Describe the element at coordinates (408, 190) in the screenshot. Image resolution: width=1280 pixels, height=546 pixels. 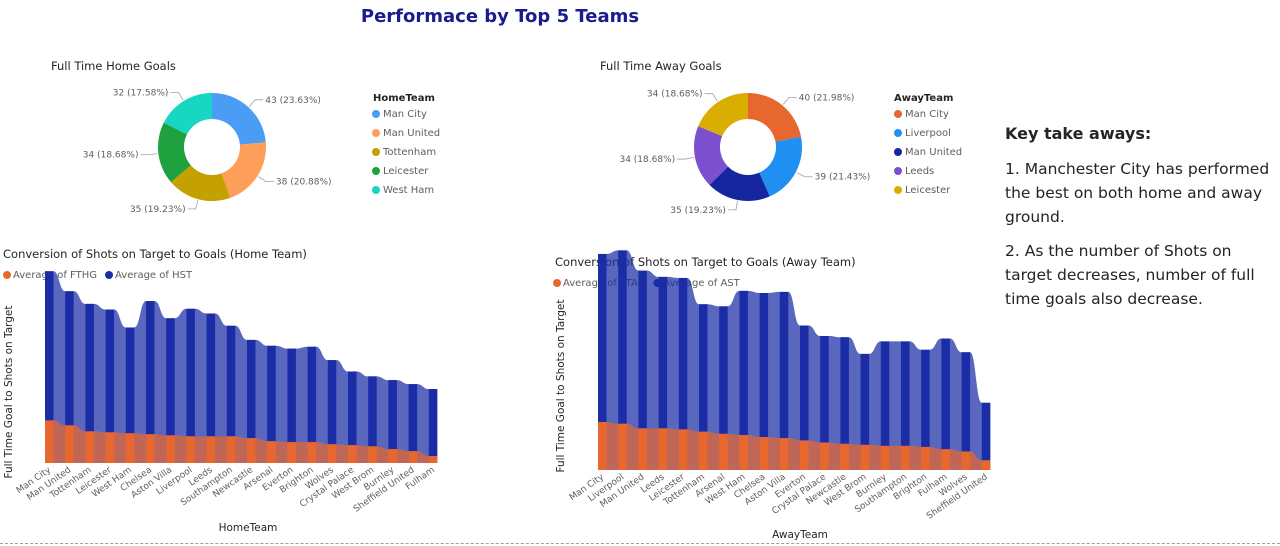
I see `legend-item-west-ham: West Ham` at that location.